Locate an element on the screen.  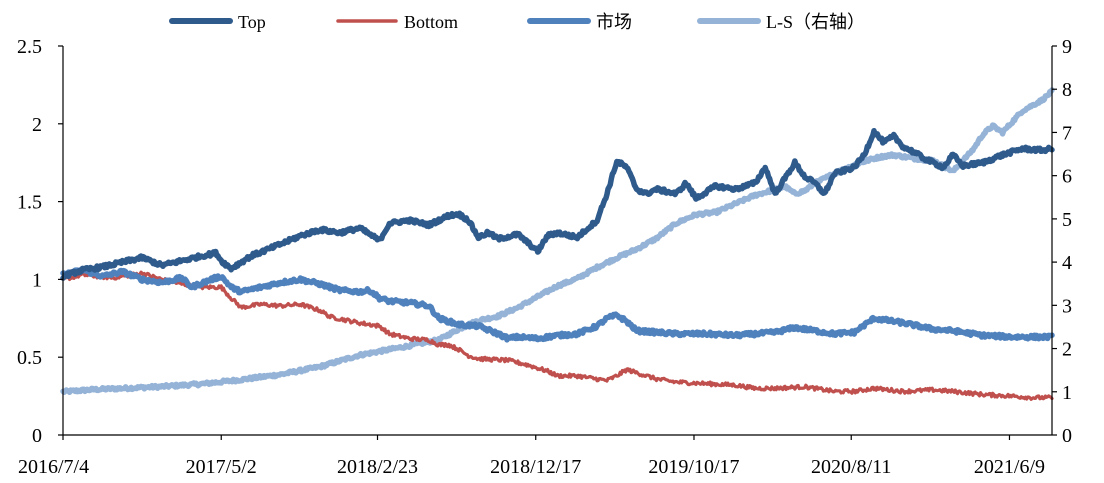
legend: Top Bottom 市场 L-S（右轴） is located at coordinates (517, 22).